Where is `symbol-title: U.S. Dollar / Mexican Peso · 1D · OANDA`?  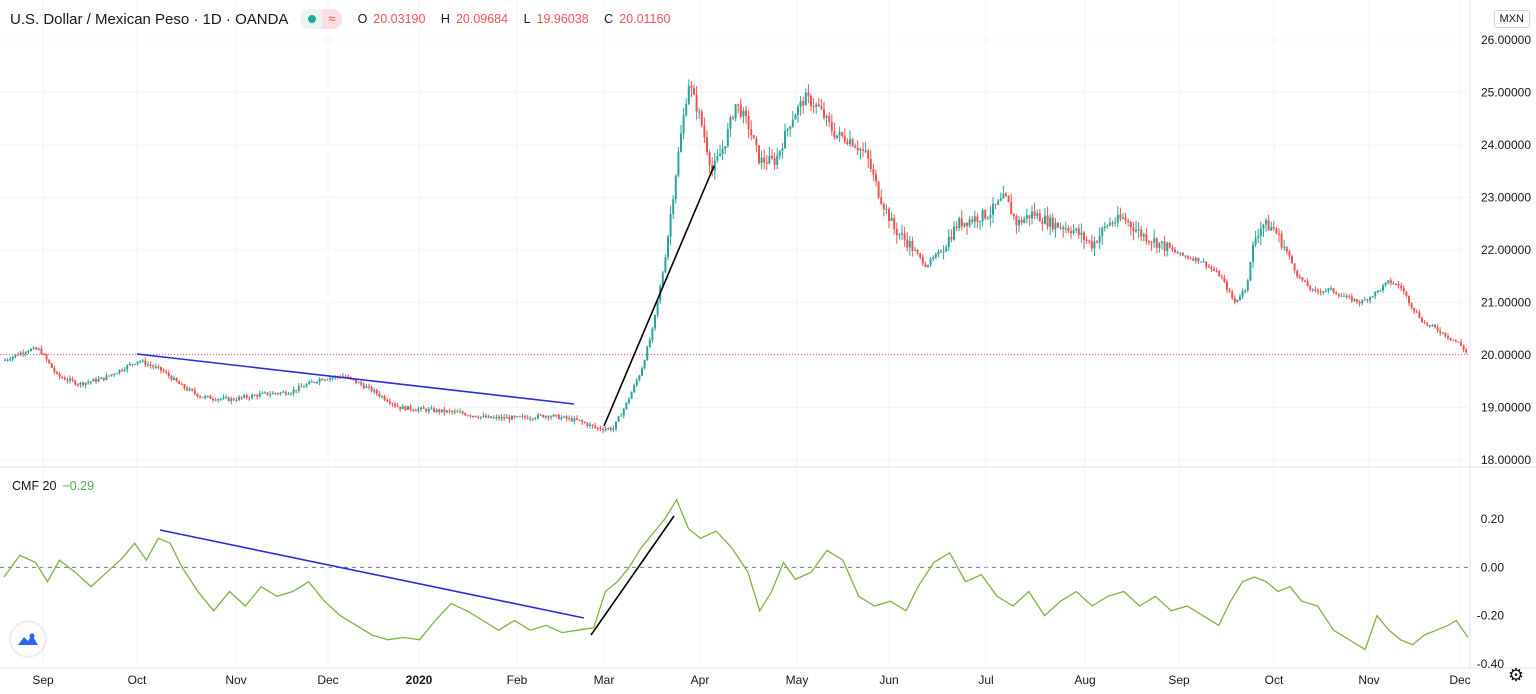
symbol-title: U.S. Dollar / Mexican Peso · 1D · OANDA is located at coordinates (149, 19).